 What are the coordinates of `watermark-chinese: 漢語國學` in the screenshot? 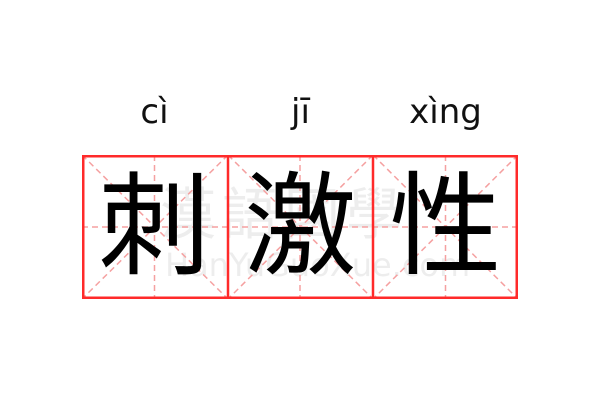 It's located at (284, 215).